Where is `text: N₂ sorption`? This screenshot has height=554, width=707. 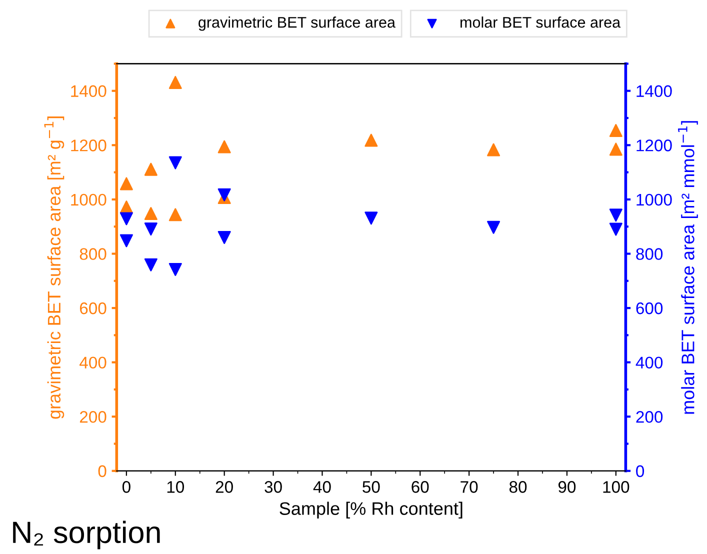 text: N₂ sorption is located at coordinates (86, 535).